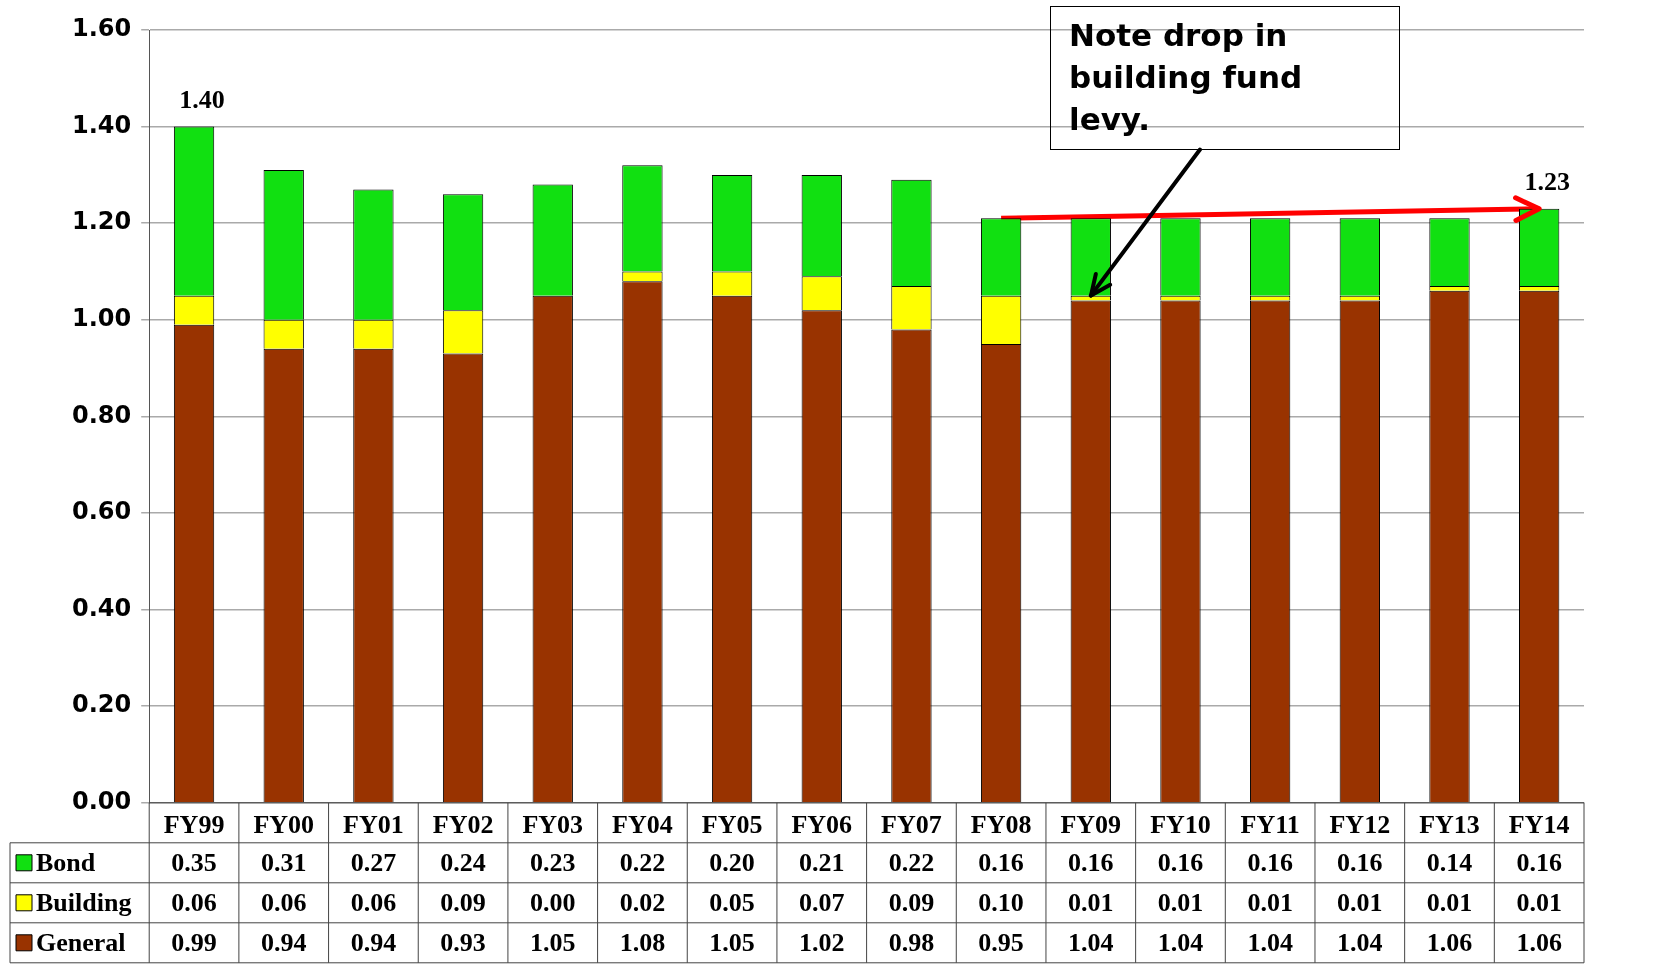 Image resolution: width=1674 pixels, height=980 pixels. What do you see at coordinates (102, 414) in the screenshot?
I see `y-tick-label: 0.80` at bounding box center [102, 414].